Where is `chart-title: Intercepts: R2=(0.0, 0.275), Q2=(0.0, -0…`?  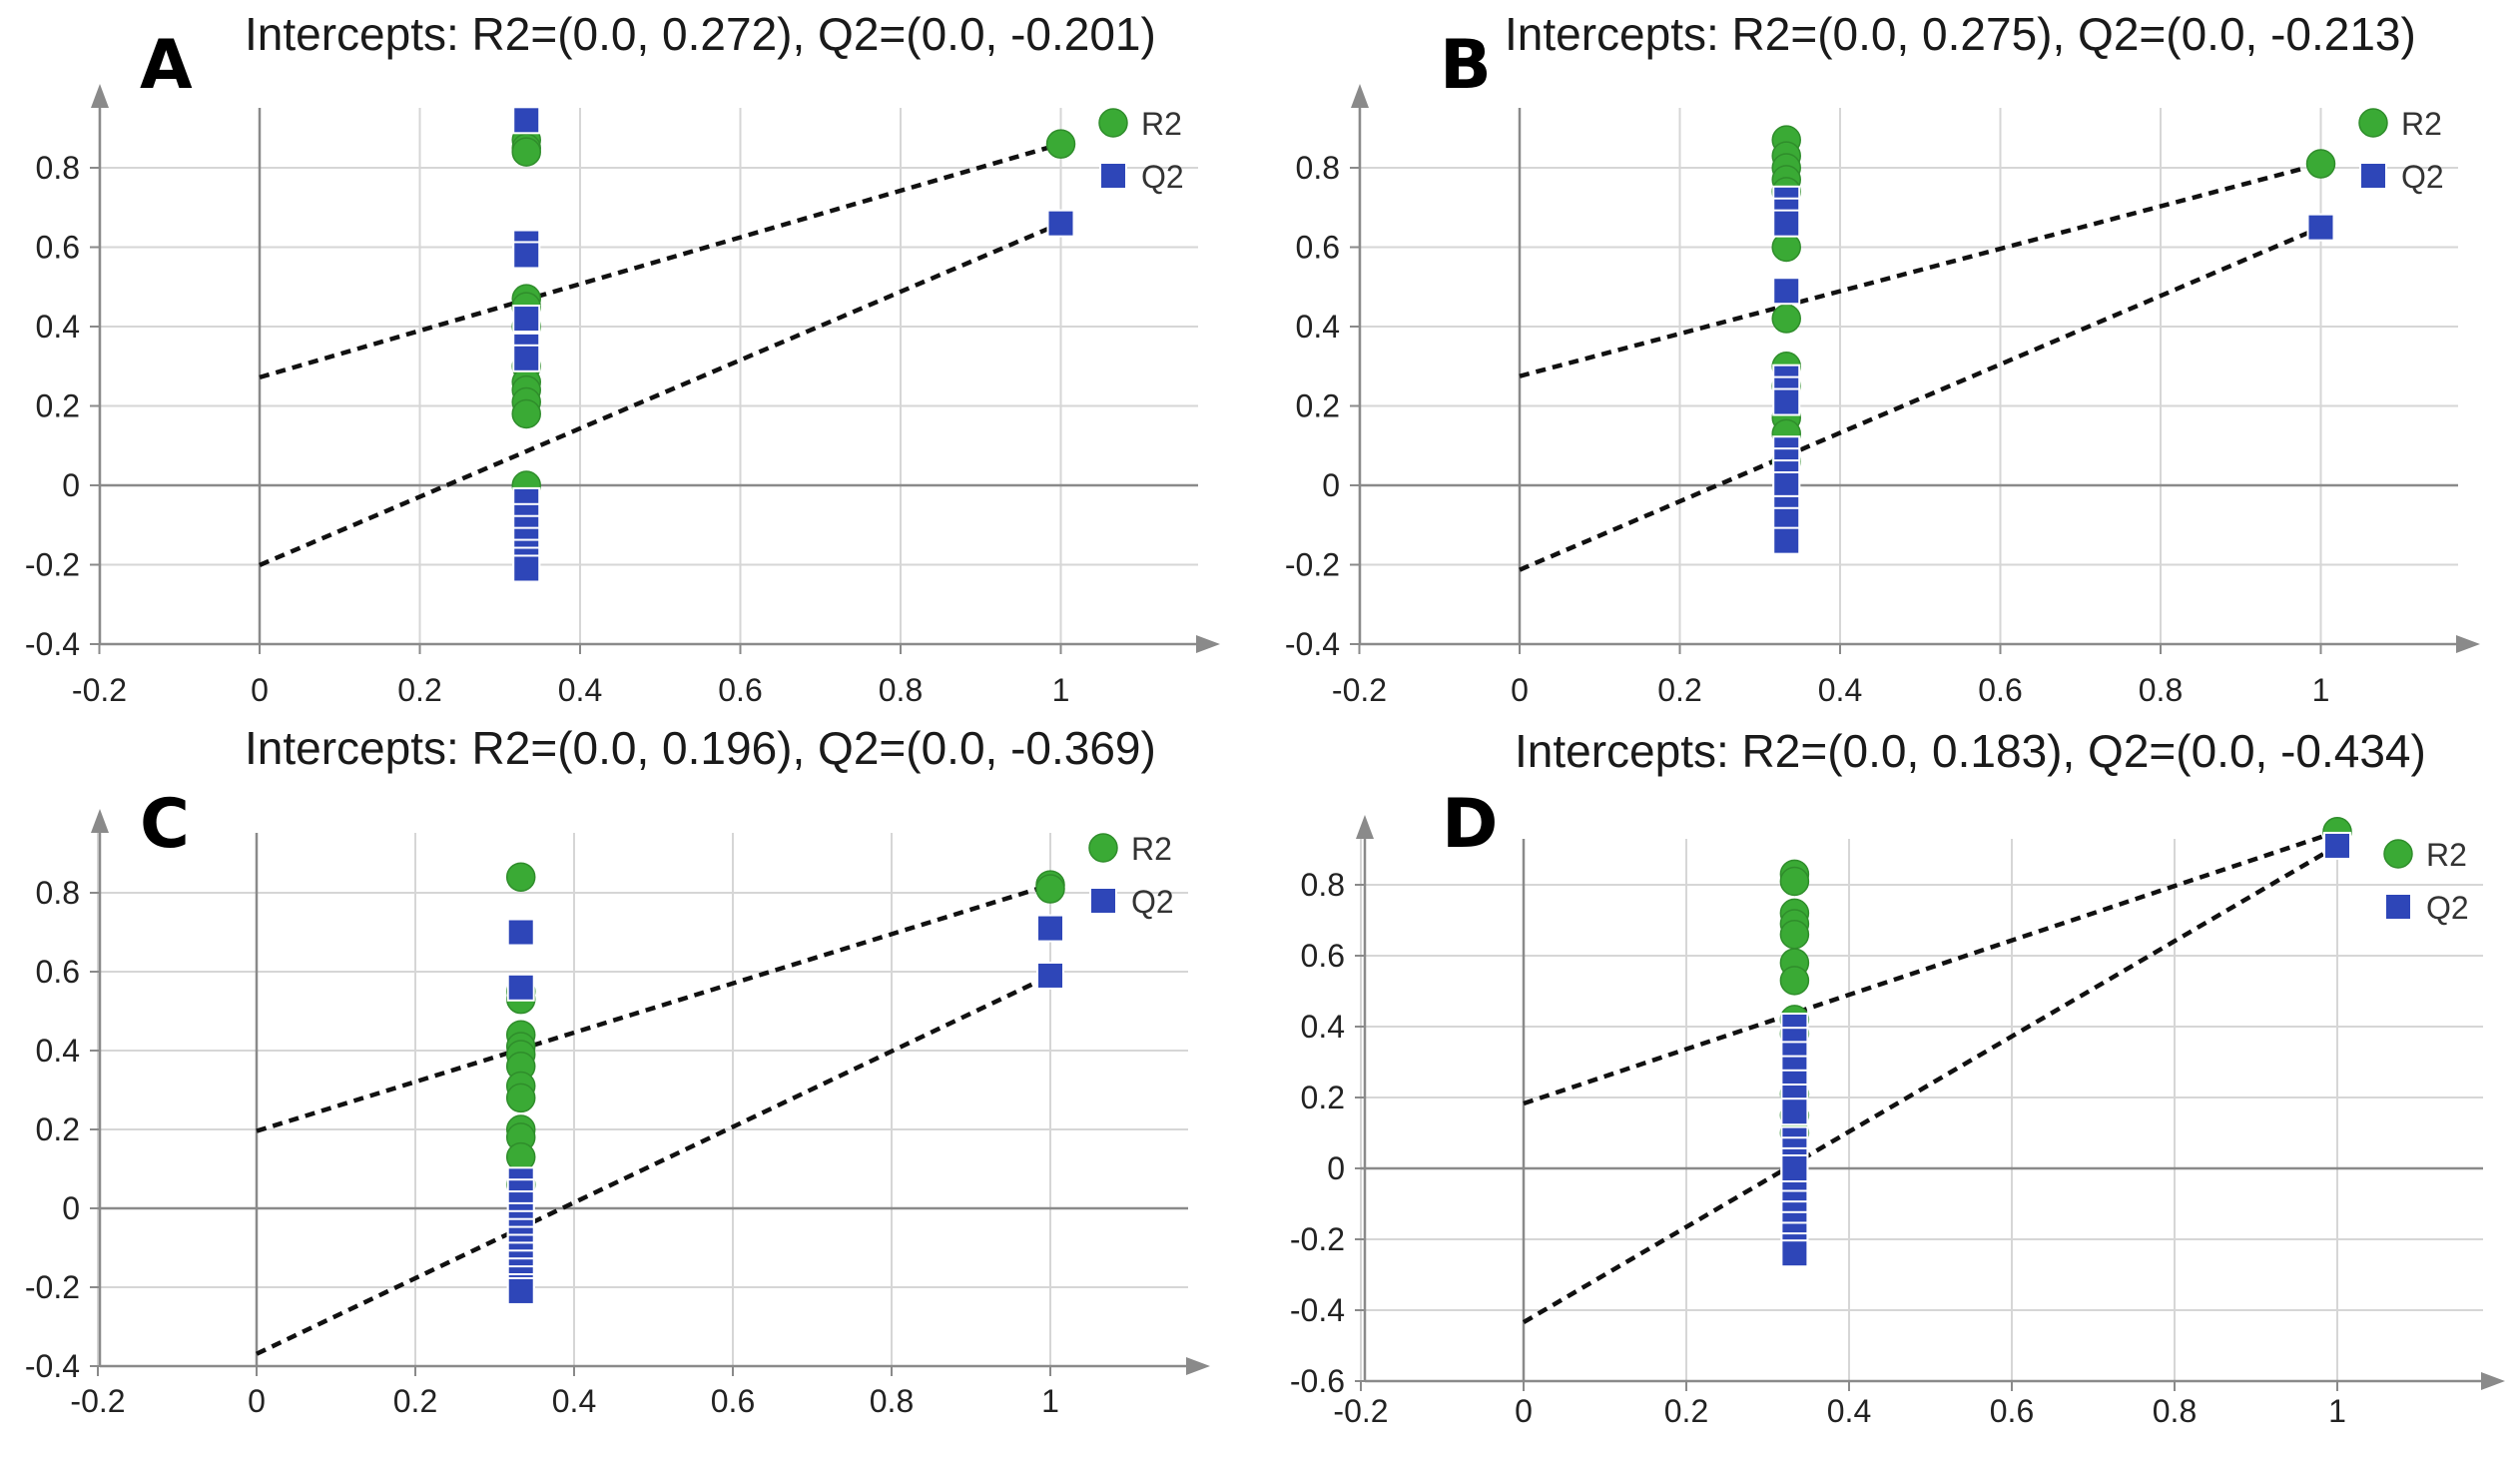 chart-title: Intercepts: R2=(0.0, 0.275), Q2=(0.0, -0… is located at coordinates (1960, 34).